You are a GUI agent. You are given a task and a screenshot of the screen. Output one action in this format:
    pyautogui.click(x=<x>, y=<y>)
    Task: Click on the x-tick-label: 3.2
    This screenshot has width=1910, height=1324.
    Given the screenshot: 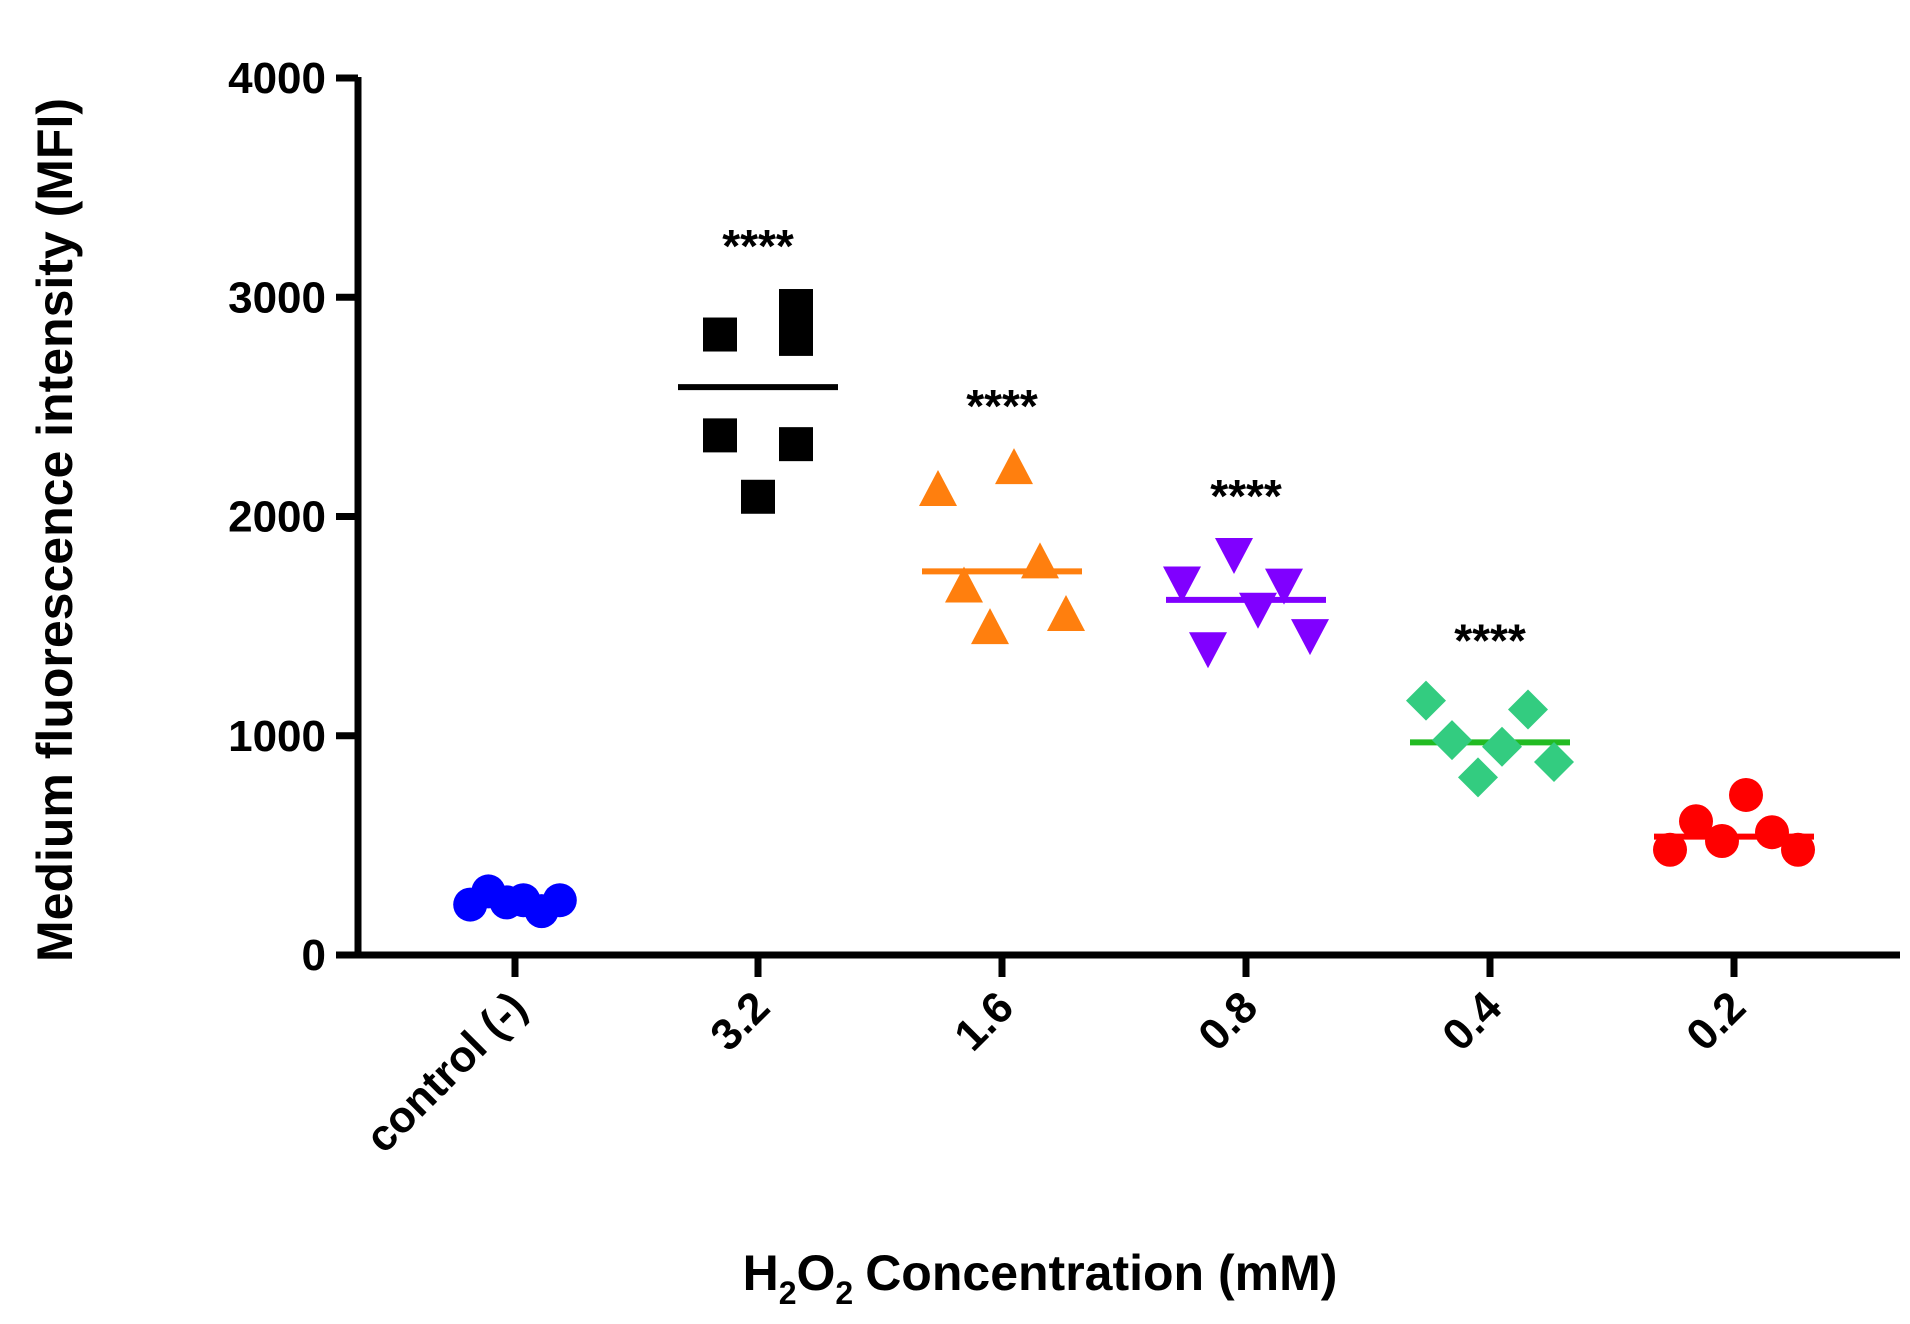 What is the action you would take?
    pyautogui.click(x=740, y=1021)
    